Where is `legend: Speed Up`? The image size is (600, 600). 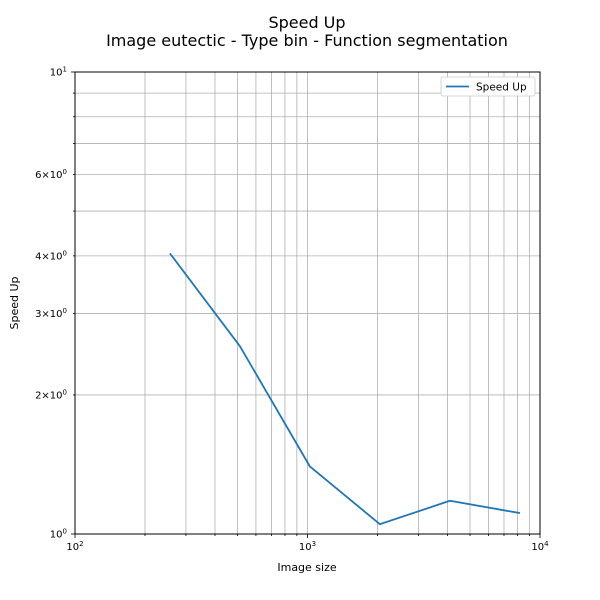
legend: Speed Up is located at coordinates (488, 86).